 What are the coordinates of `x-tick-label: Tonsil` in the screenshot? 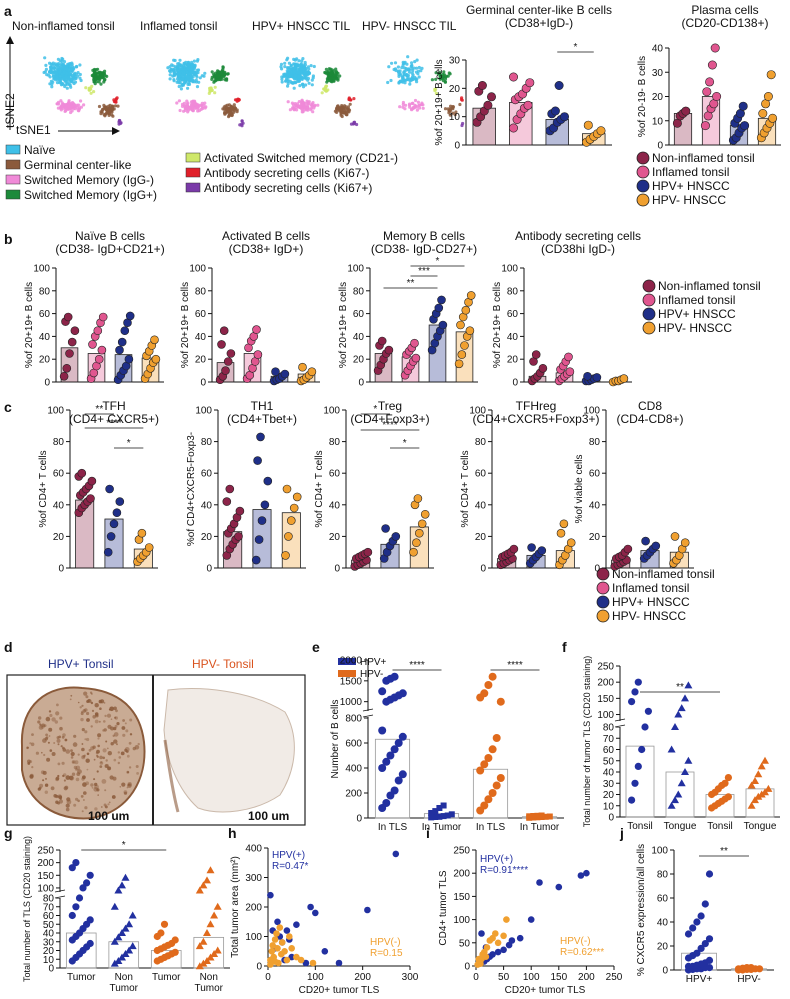 It's located at (720, 826).